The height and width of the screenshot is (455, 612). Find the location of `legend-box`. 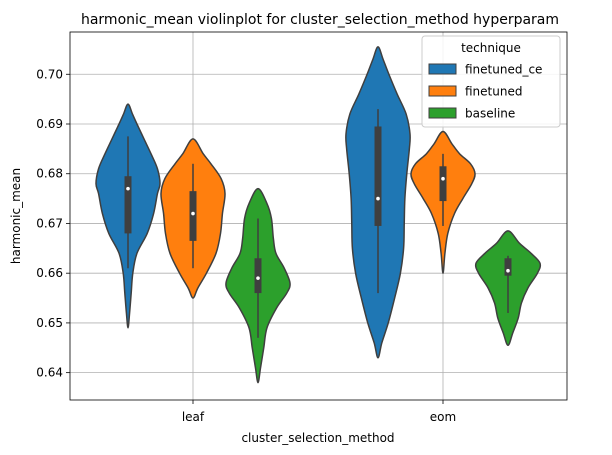

legend-box is located at coordinates (491, 81).